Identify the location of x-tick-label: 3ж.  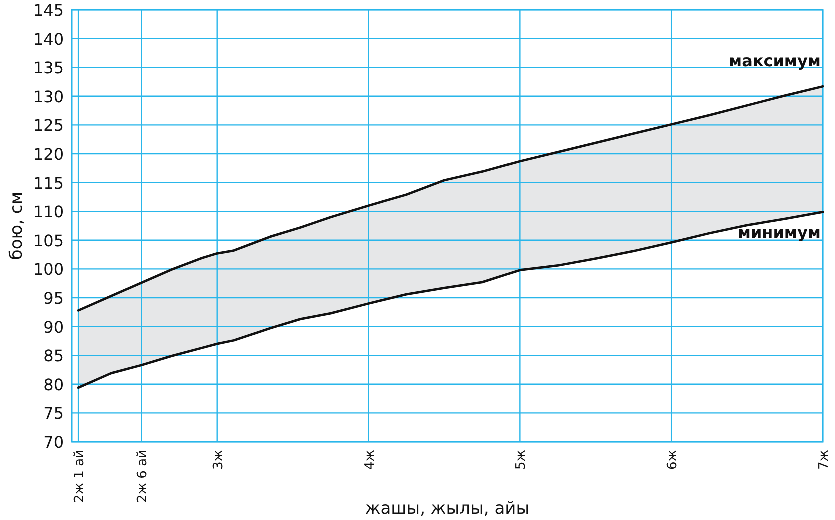
(218, 460).